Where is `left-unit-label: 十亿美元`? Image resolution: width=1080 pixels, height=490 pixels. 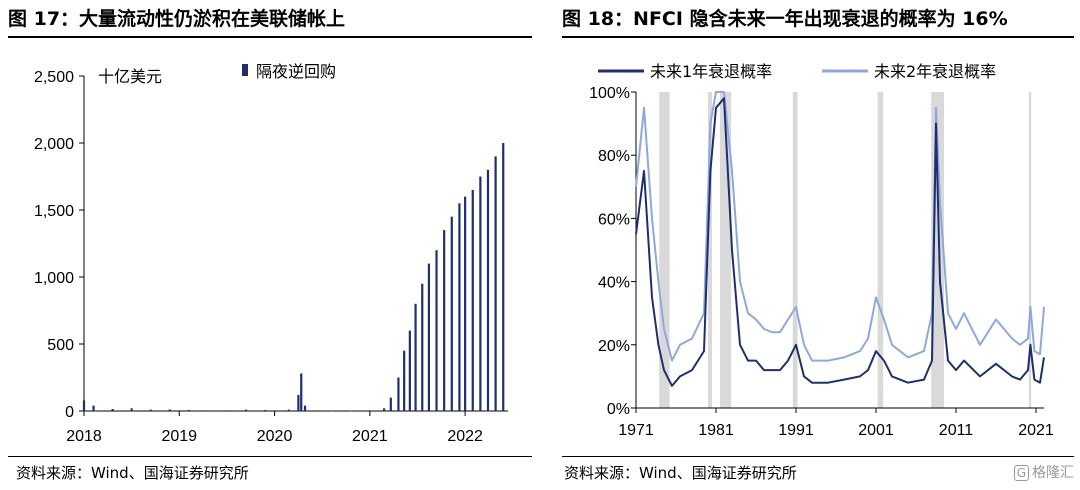 left-unit-label: 十亿美元 is located at coordinates (130, 76).